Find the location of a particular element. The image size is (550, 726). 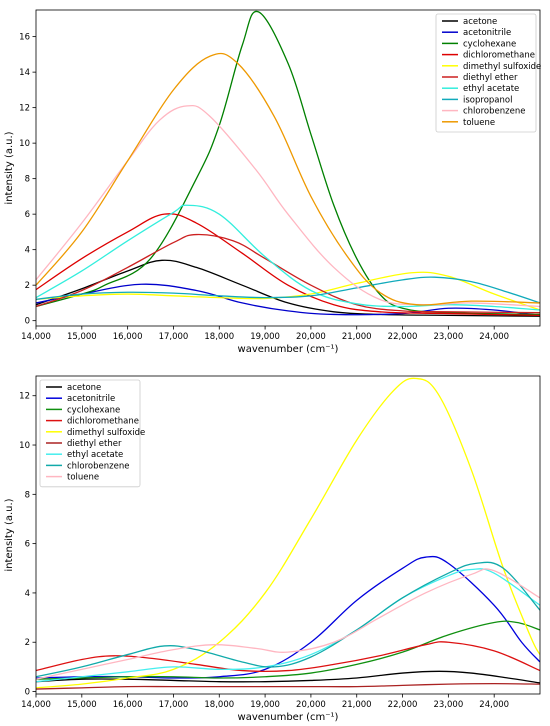

series-line-dimethyl-sulfoxide is located at coordinates (288, 291).